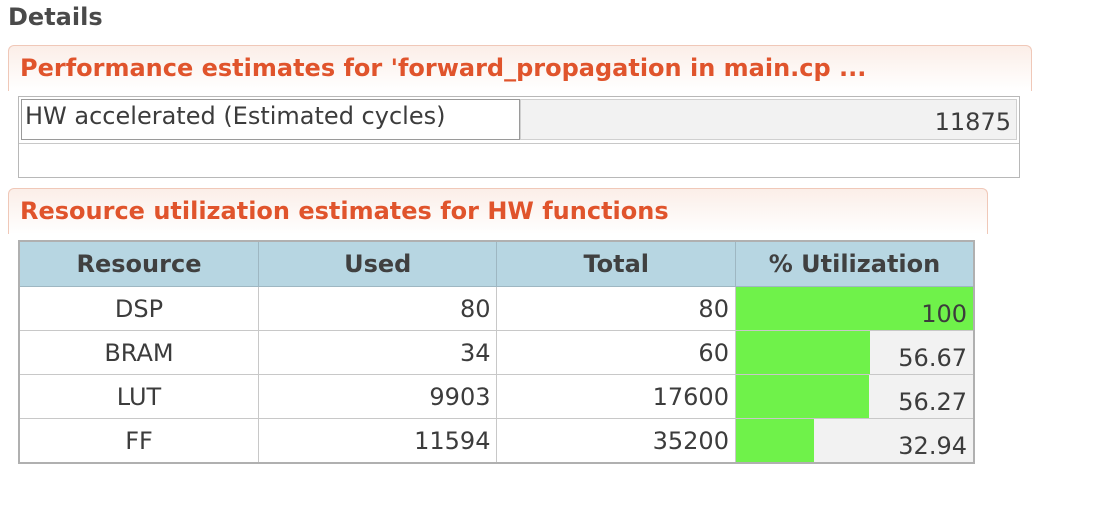 This screenshot has height=522, width=1120. Describe the element at coordinates (932, 446) in the screenshot. I see `utilization-value: 32.94` at that location.